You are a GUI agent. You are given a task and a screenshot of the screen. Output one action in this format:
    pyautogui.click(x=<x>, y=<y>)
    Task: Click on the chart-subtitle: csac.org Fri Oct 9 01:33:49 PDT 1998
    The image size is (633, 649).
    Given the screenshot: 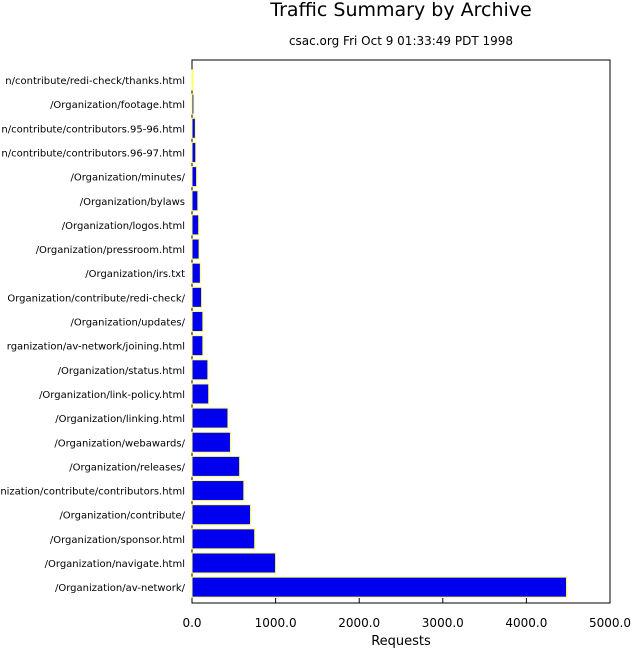 What is the action you would take?
    pyautogui.click(x=401, y=41)
    